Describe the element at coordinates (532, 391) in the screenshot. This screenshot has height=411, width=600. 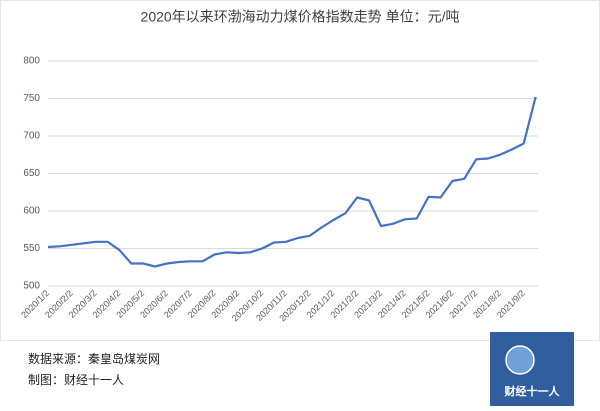
I see `logo-text: 财经十一人` at that location.